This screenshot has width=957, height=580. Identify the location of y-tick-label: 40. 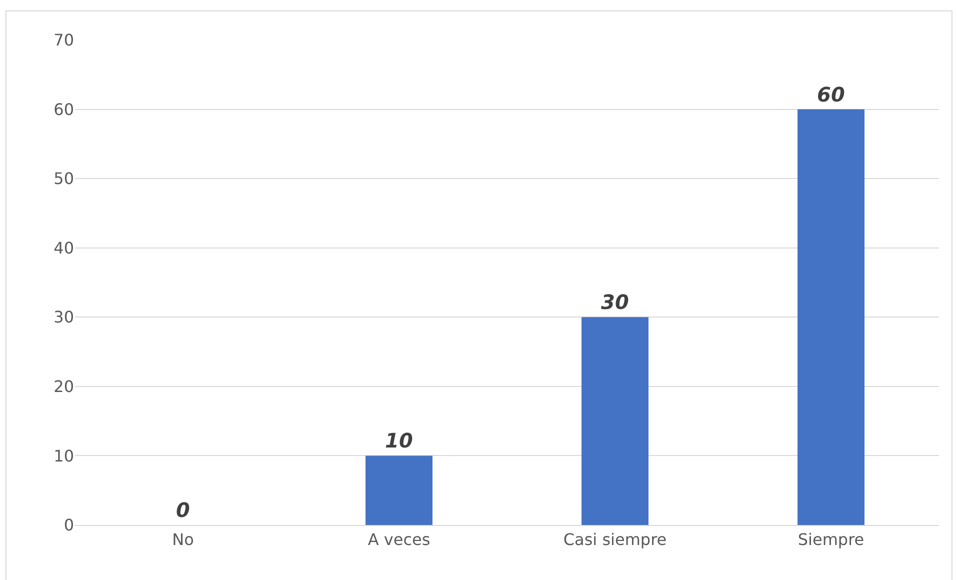
(64, 248).